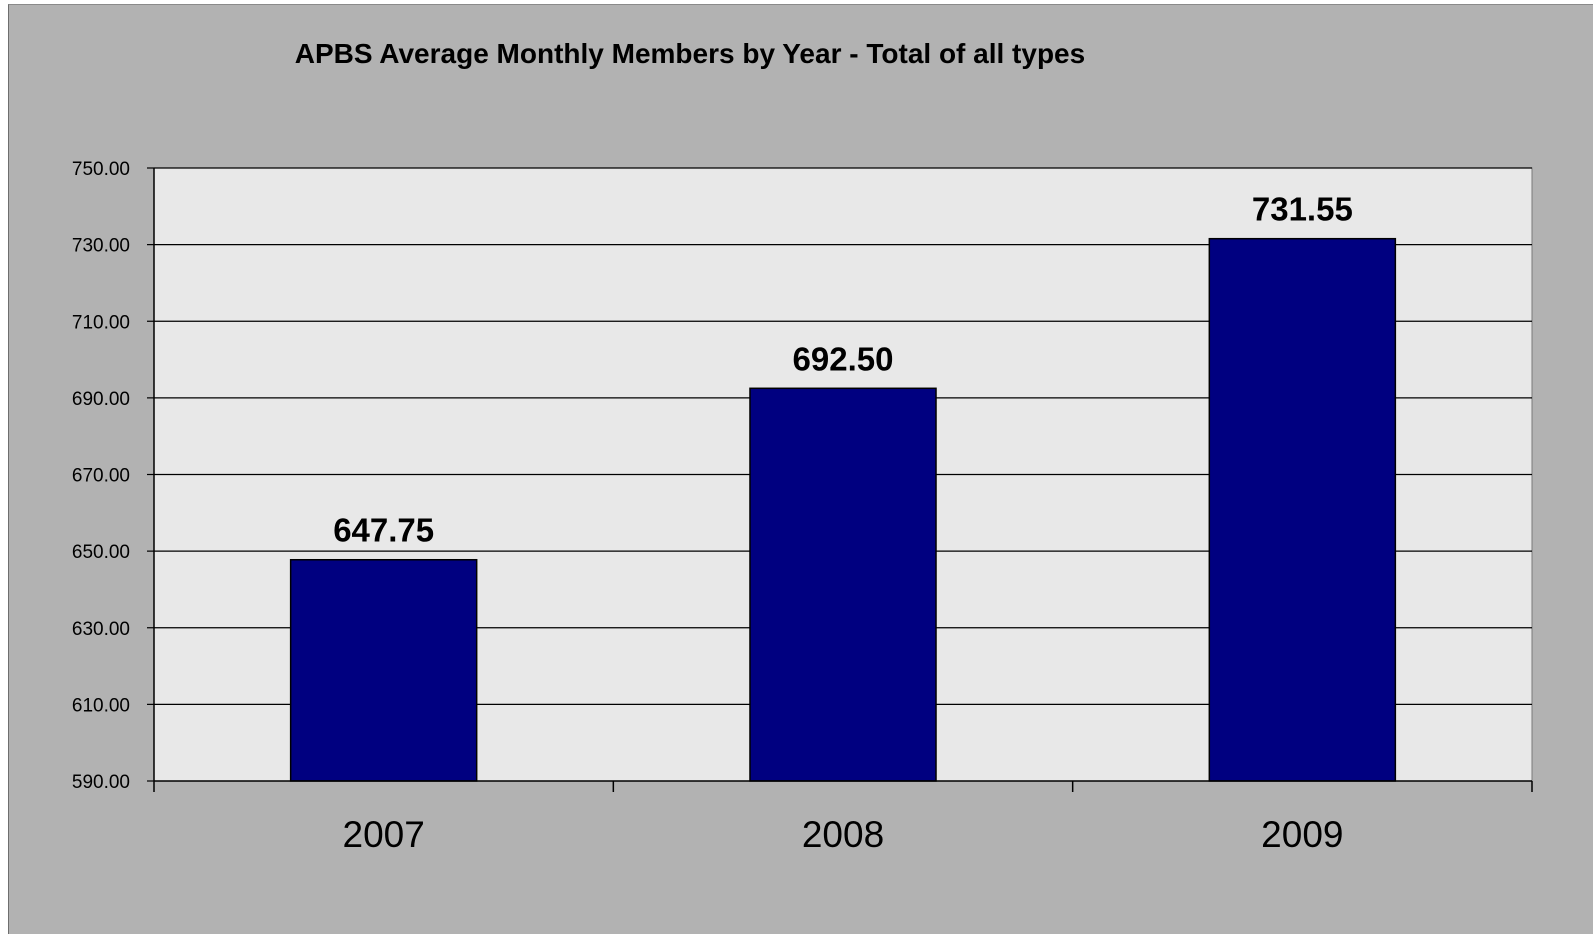 The width and height of the screenshot is (1593, 934). Describe the element at coordinates (843, 584) in the screenshot. I see `bar-2008` at that location.